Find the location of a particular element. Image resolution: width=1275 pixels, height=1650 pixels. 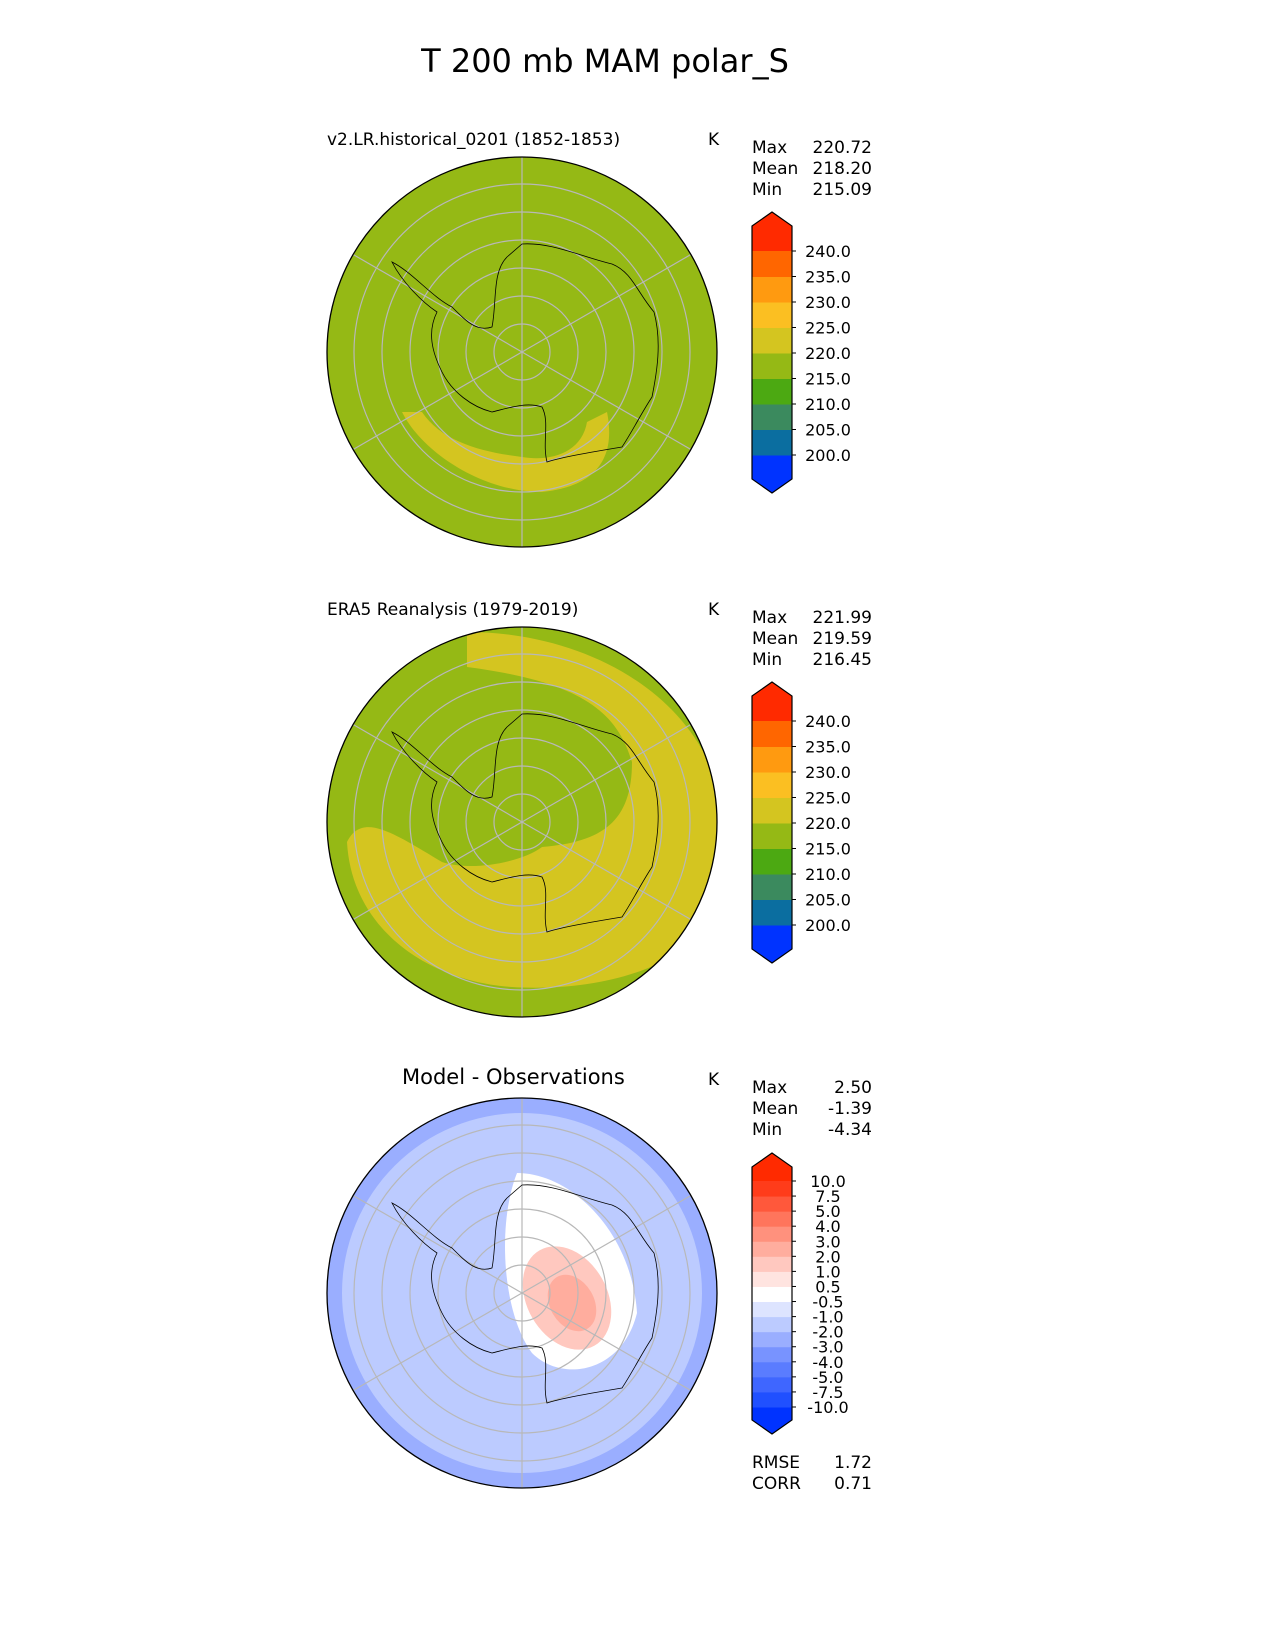

colorbar-tick-label: 1.0 is located at coordinates (827, 1271).